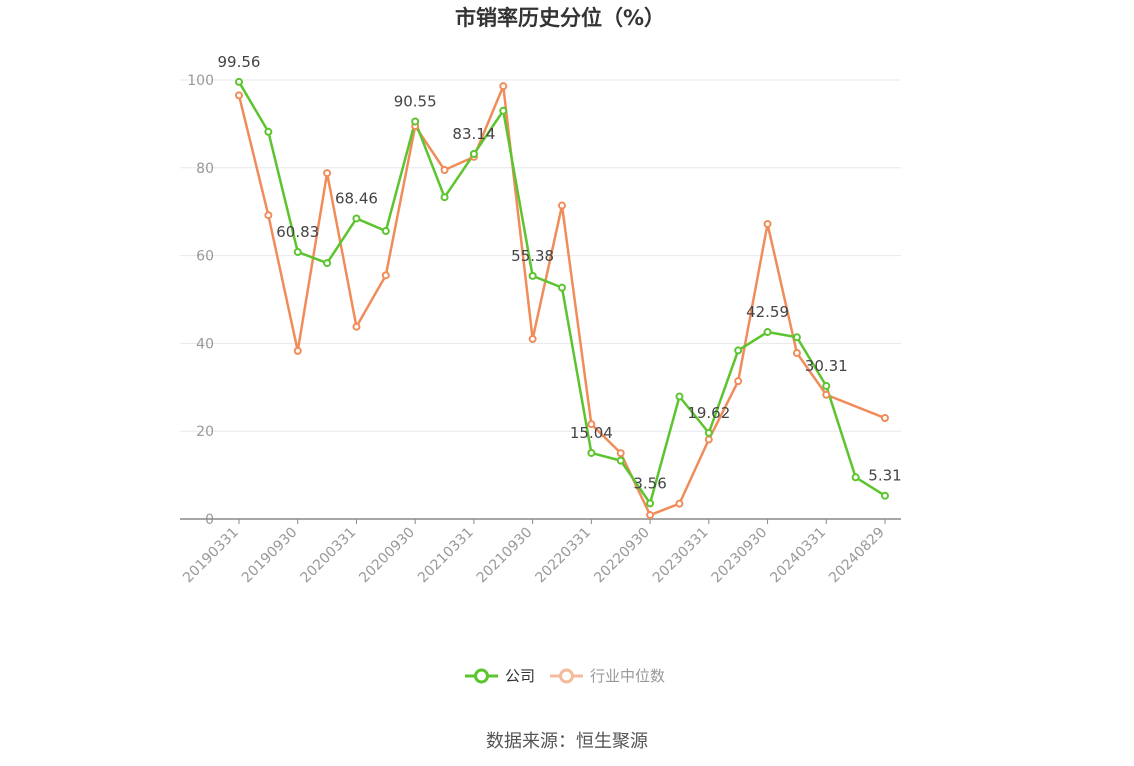 This screenshot has width=1134, height=766. What do you see at coordinates (708, 413) in the screenshot?
I see `data-label: 19.62` at bounding box center [708, 413].